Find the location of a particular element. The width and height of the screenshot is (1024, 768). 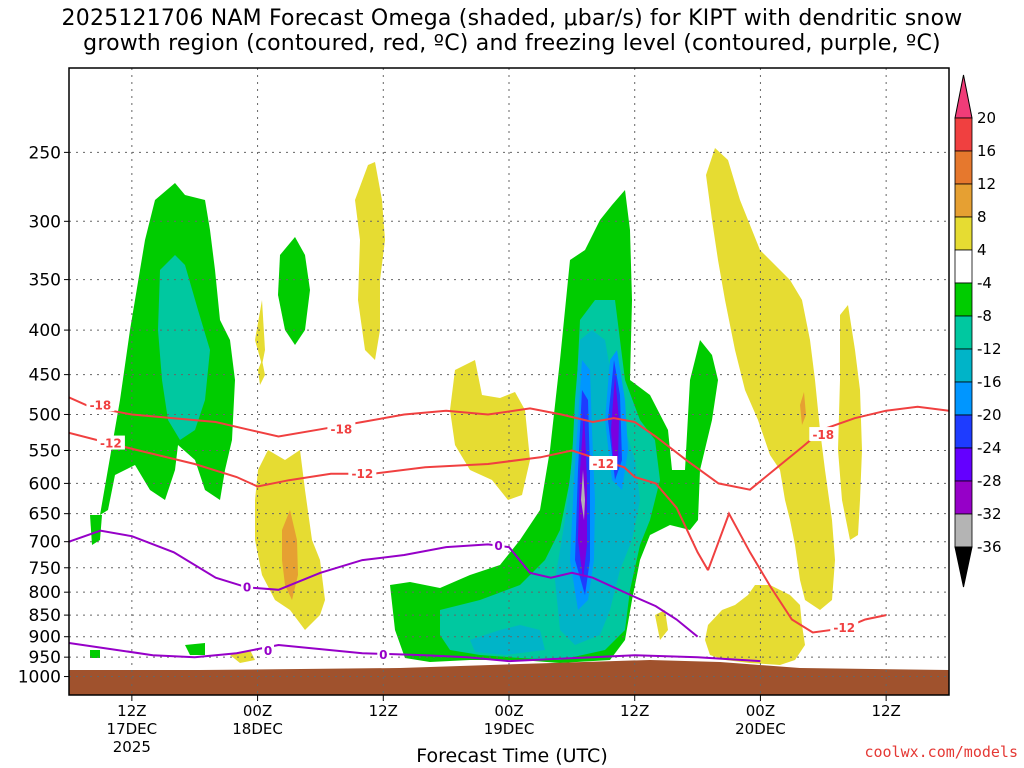

colorbar-label: -28 is located at coordinates (989, 481).